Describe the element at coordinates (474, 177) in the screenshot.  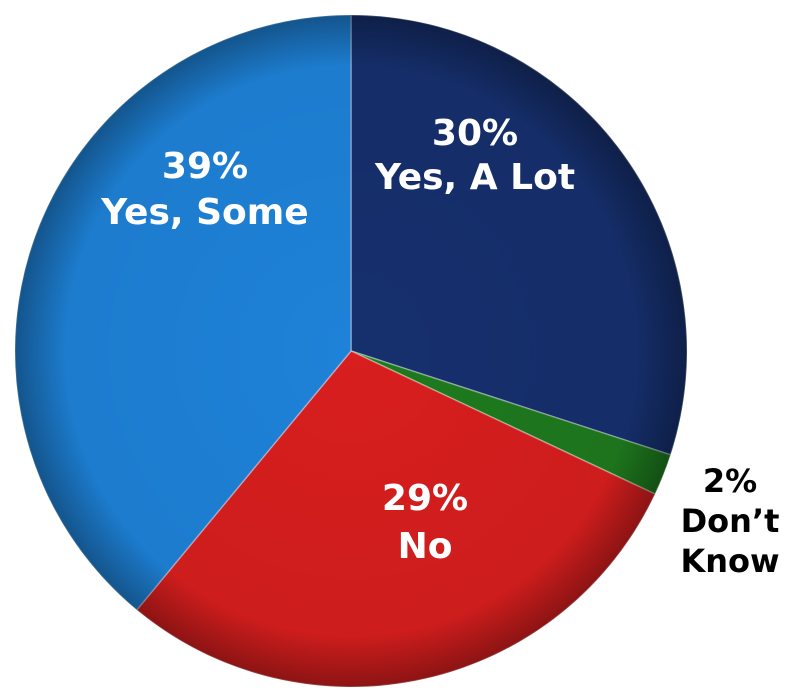
I see `slice-name-label: Yes, A Lot` at that location.